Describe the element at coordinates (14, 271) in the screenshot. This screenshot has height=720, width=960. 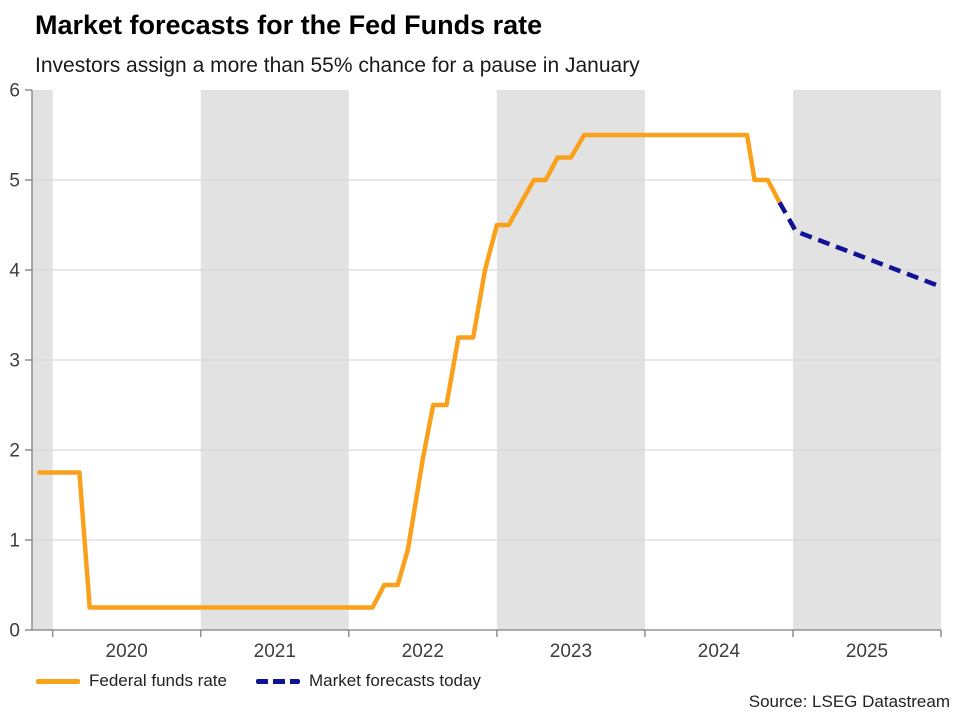
I see `y-tick-label: 4` at that location.